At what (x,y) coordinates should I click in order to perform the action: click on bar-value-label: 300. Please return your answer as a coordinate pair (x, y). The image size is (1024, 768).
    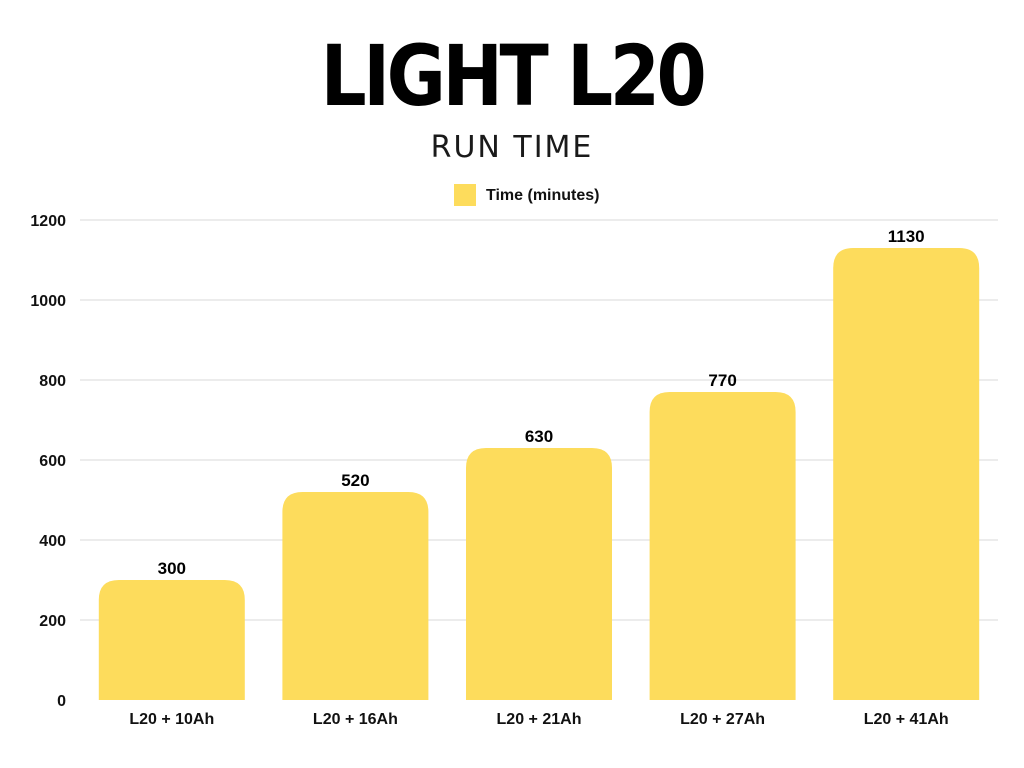
    Looking at the image, I should click on (172, 568).